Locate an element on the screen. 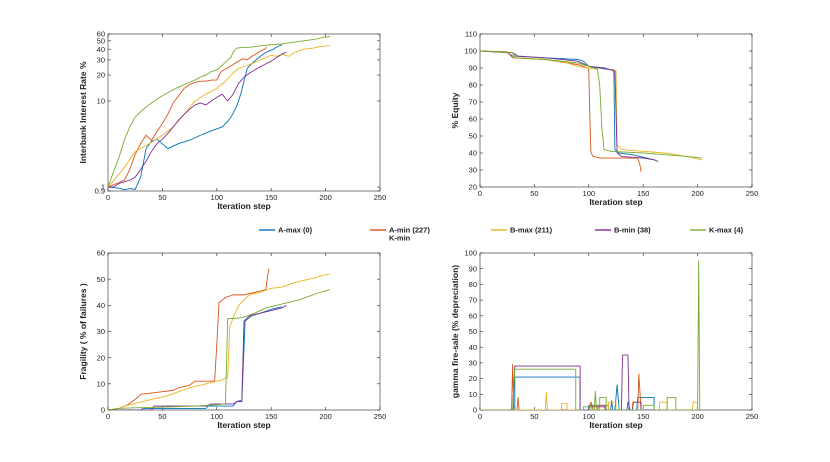 This screenshot has width=830, height=462. legend-label: K-max (4) is located at coordinates (726, 230).